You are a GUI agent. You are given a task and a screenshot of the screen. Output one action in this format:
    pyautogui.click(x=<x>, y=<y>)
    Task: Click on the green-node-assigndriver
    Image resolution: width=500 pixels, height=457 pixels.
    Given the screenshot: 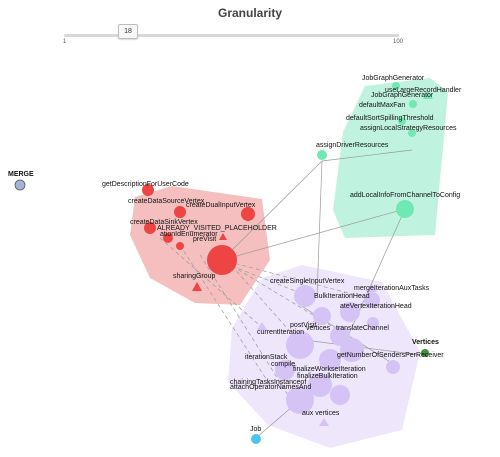 What is the action you would take?
    pyautogui.click(x=322, y=155)
    